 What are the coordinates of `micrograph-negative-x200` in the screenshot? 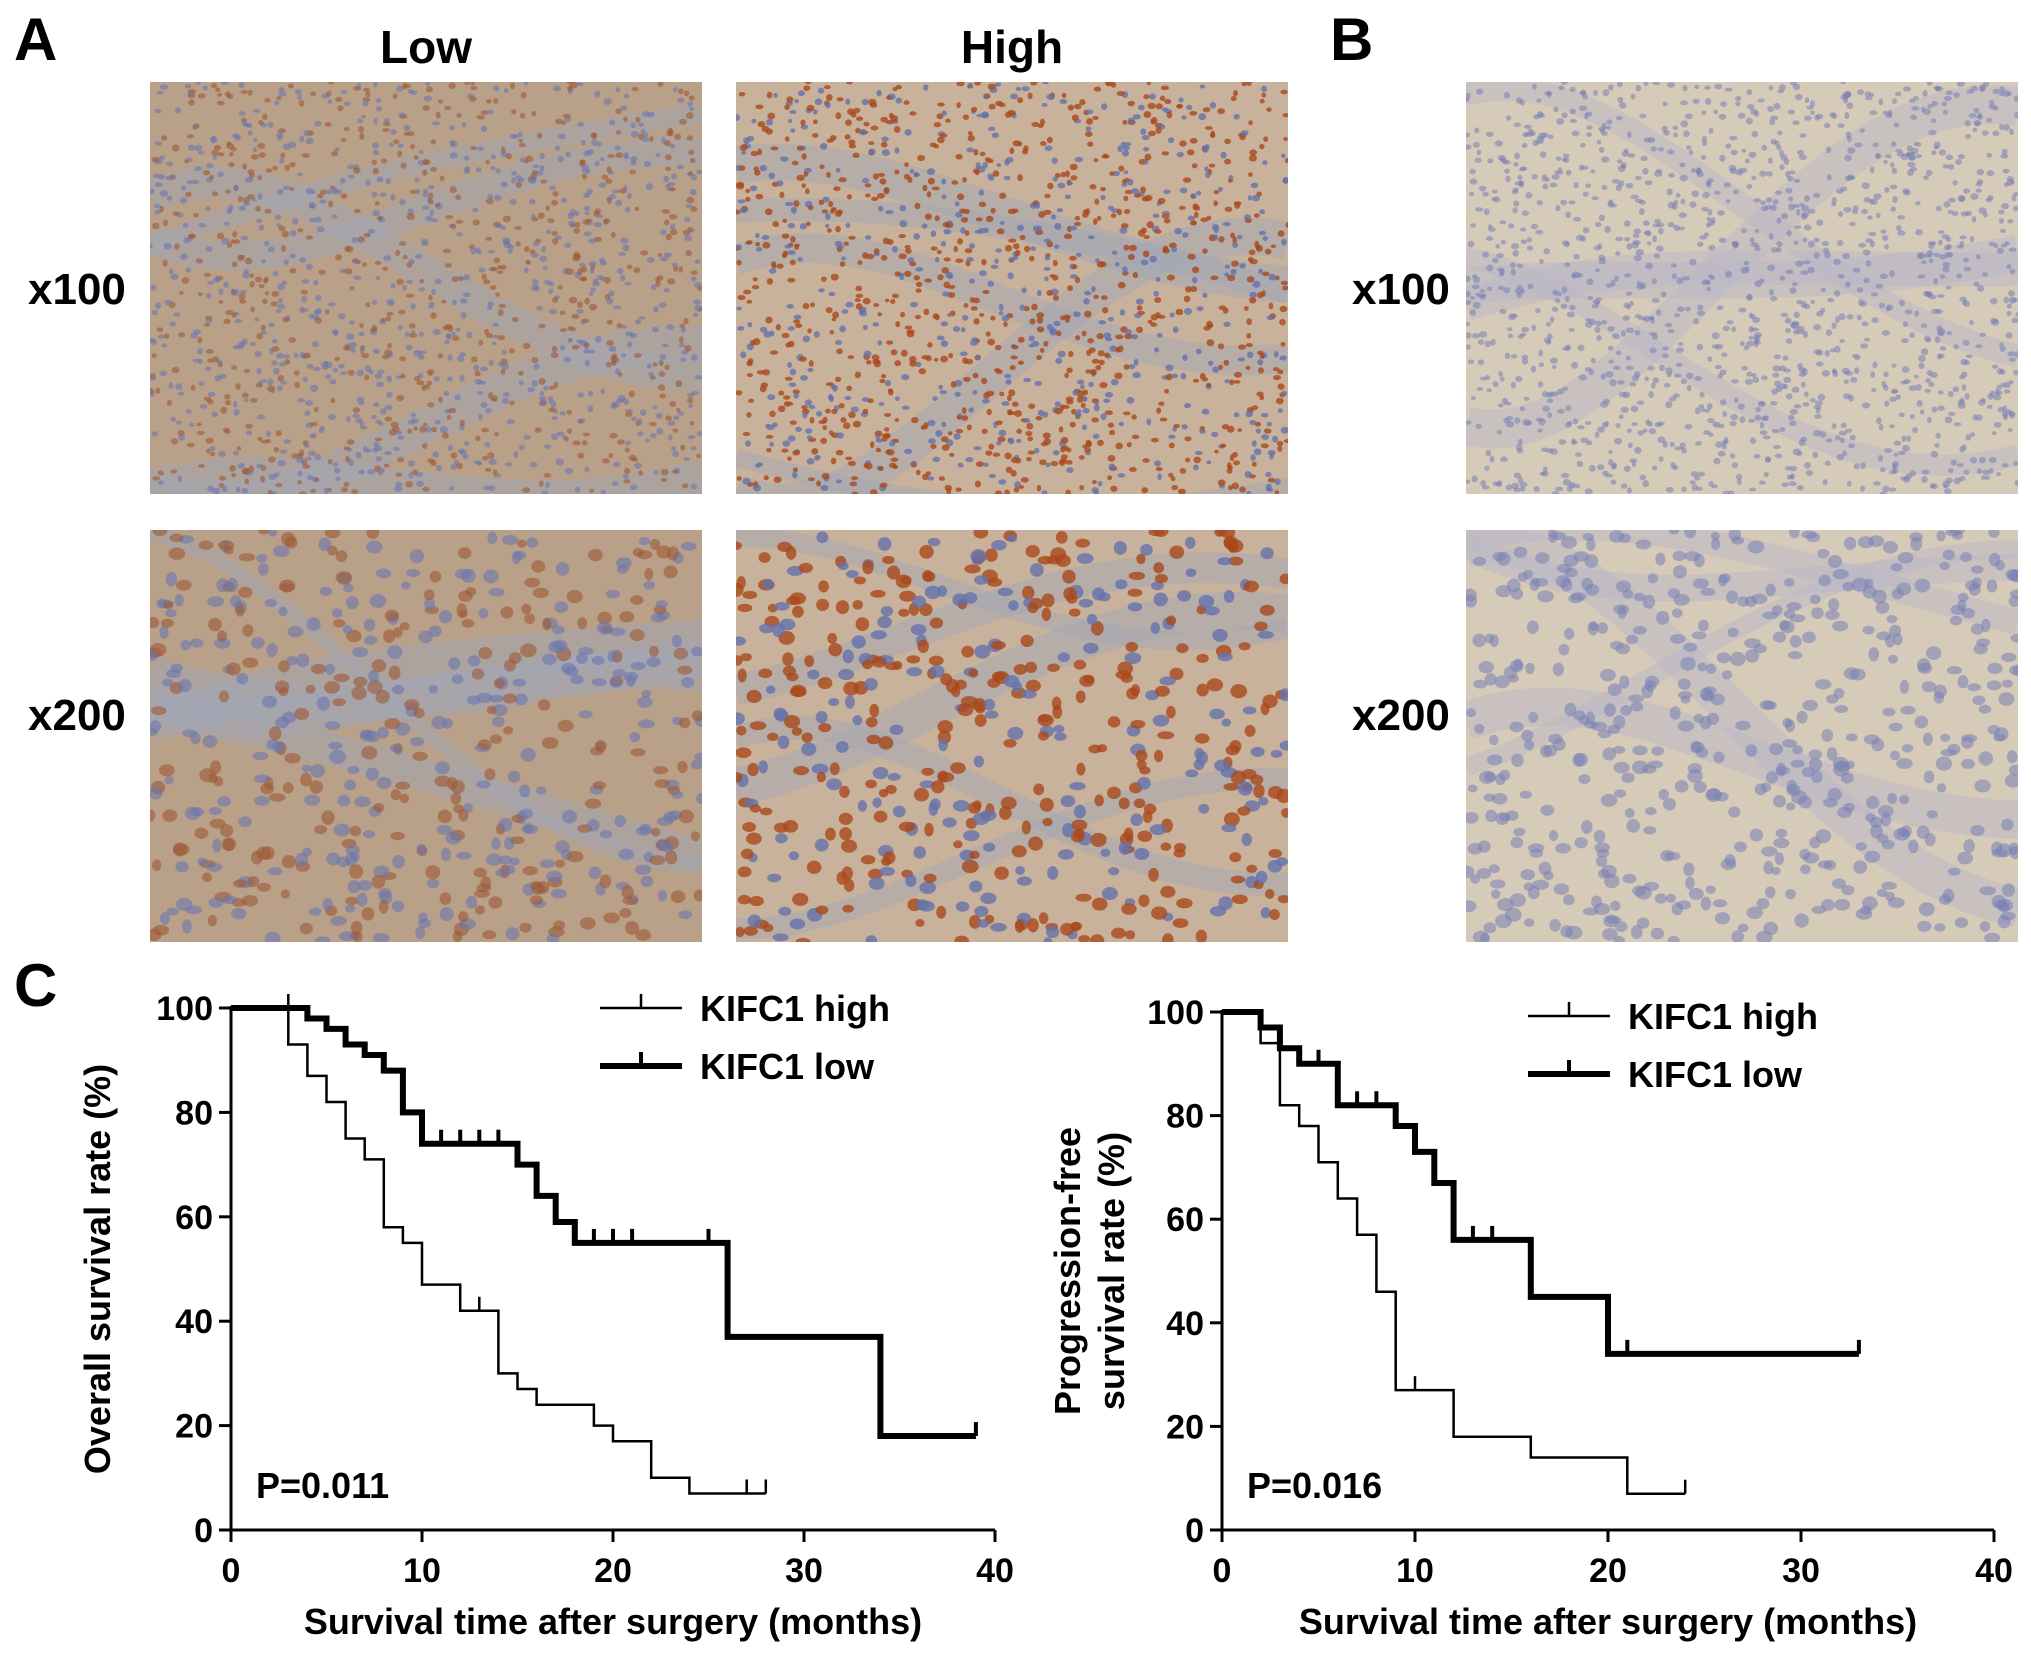 It's located at (1742, 736).